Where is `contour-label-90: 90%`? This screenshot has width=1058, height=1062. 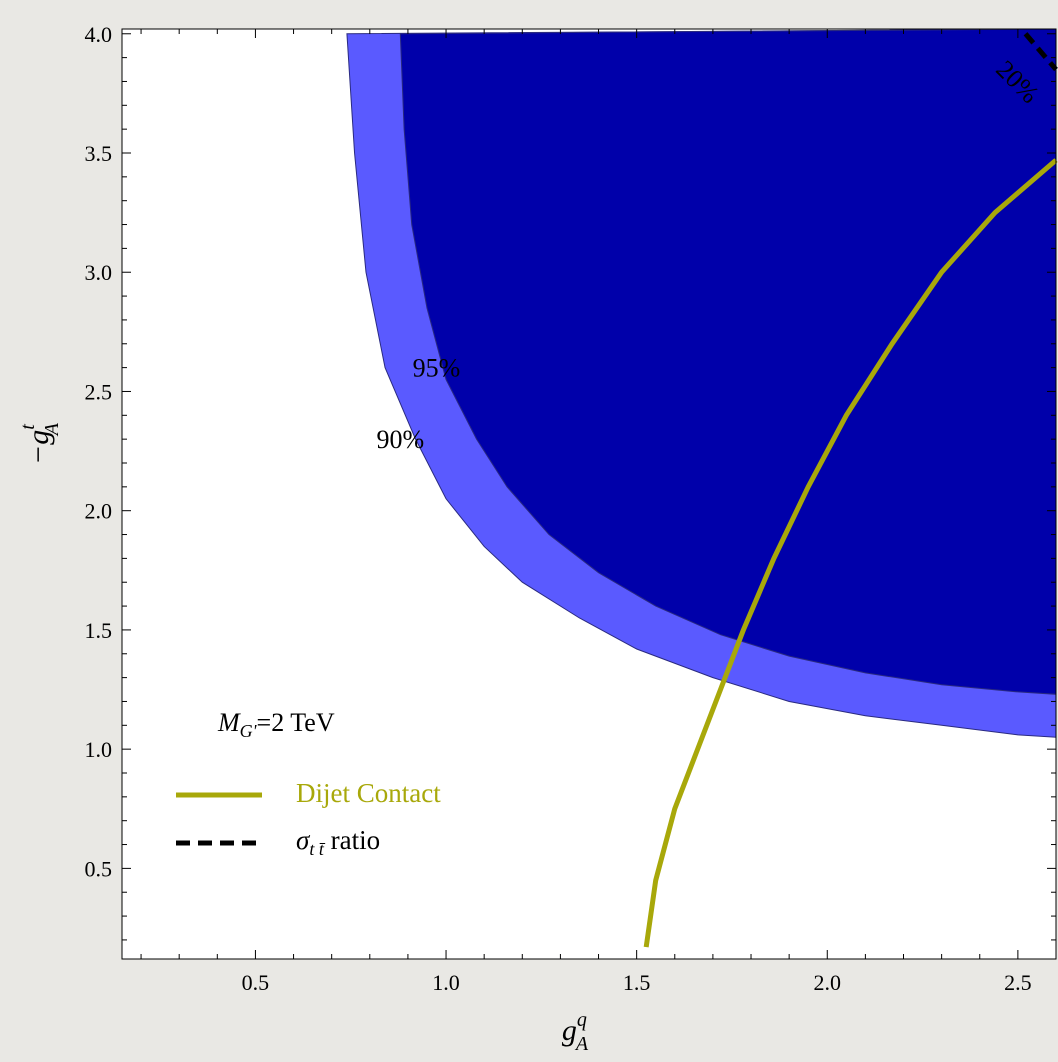
contour-label-90: 90% is located at coordinates (400, 439).